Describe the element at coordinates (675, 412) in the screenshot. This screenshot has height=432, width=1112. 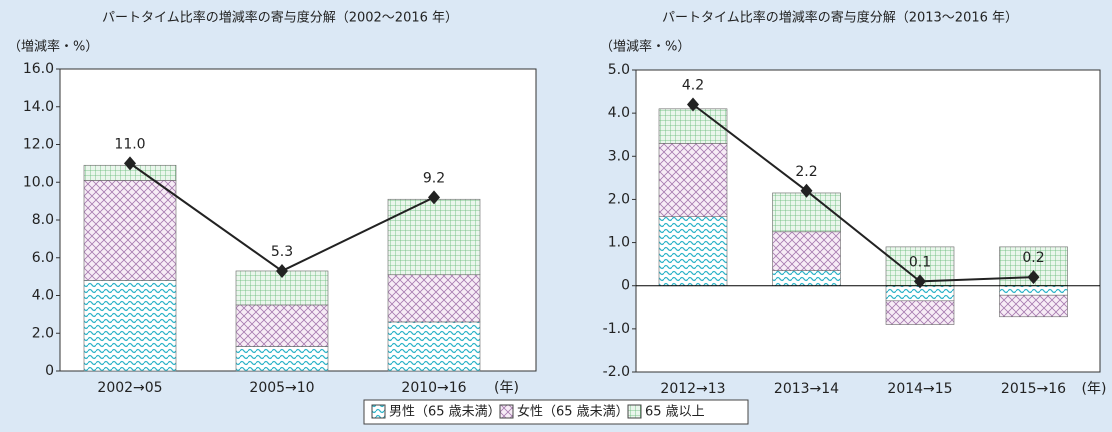
I see `legend-label: 65 歳以上` at that location.